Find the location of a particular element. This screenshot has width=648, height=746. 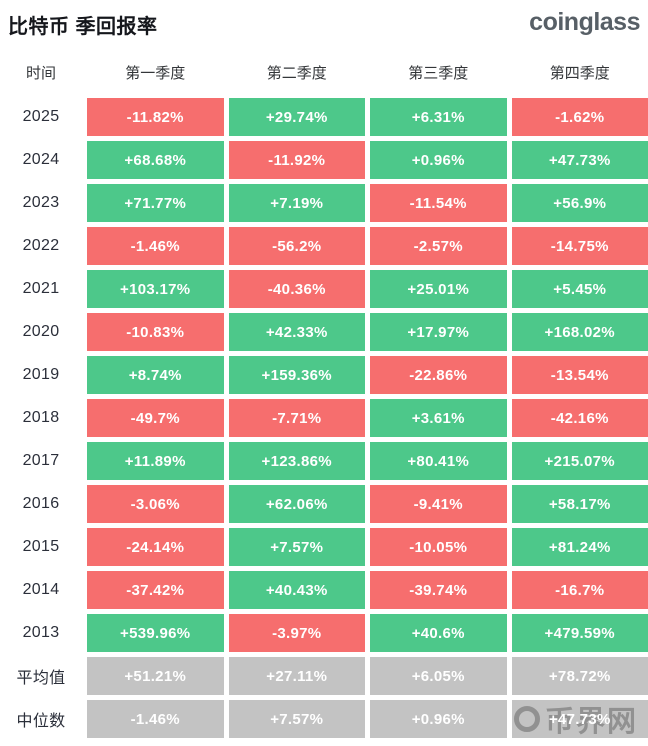

return-cell: -42.16% is located at coordinates (579, 418).